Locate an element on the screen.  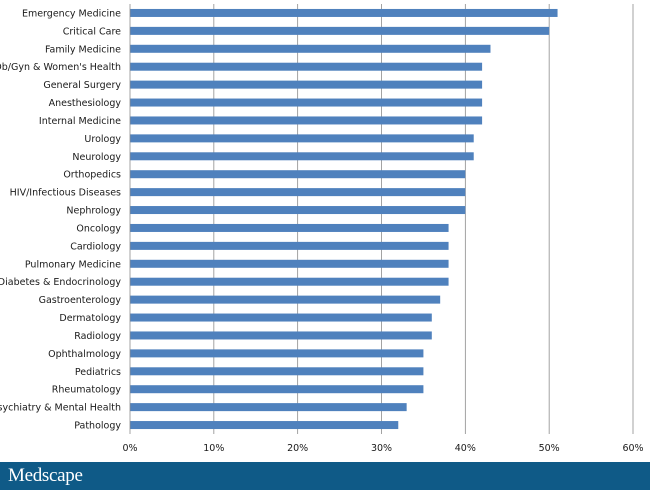
x-axis-tick-labels: 0% 10% 20% 30% 40% 50% 60% is located at coordinates (382, 448).